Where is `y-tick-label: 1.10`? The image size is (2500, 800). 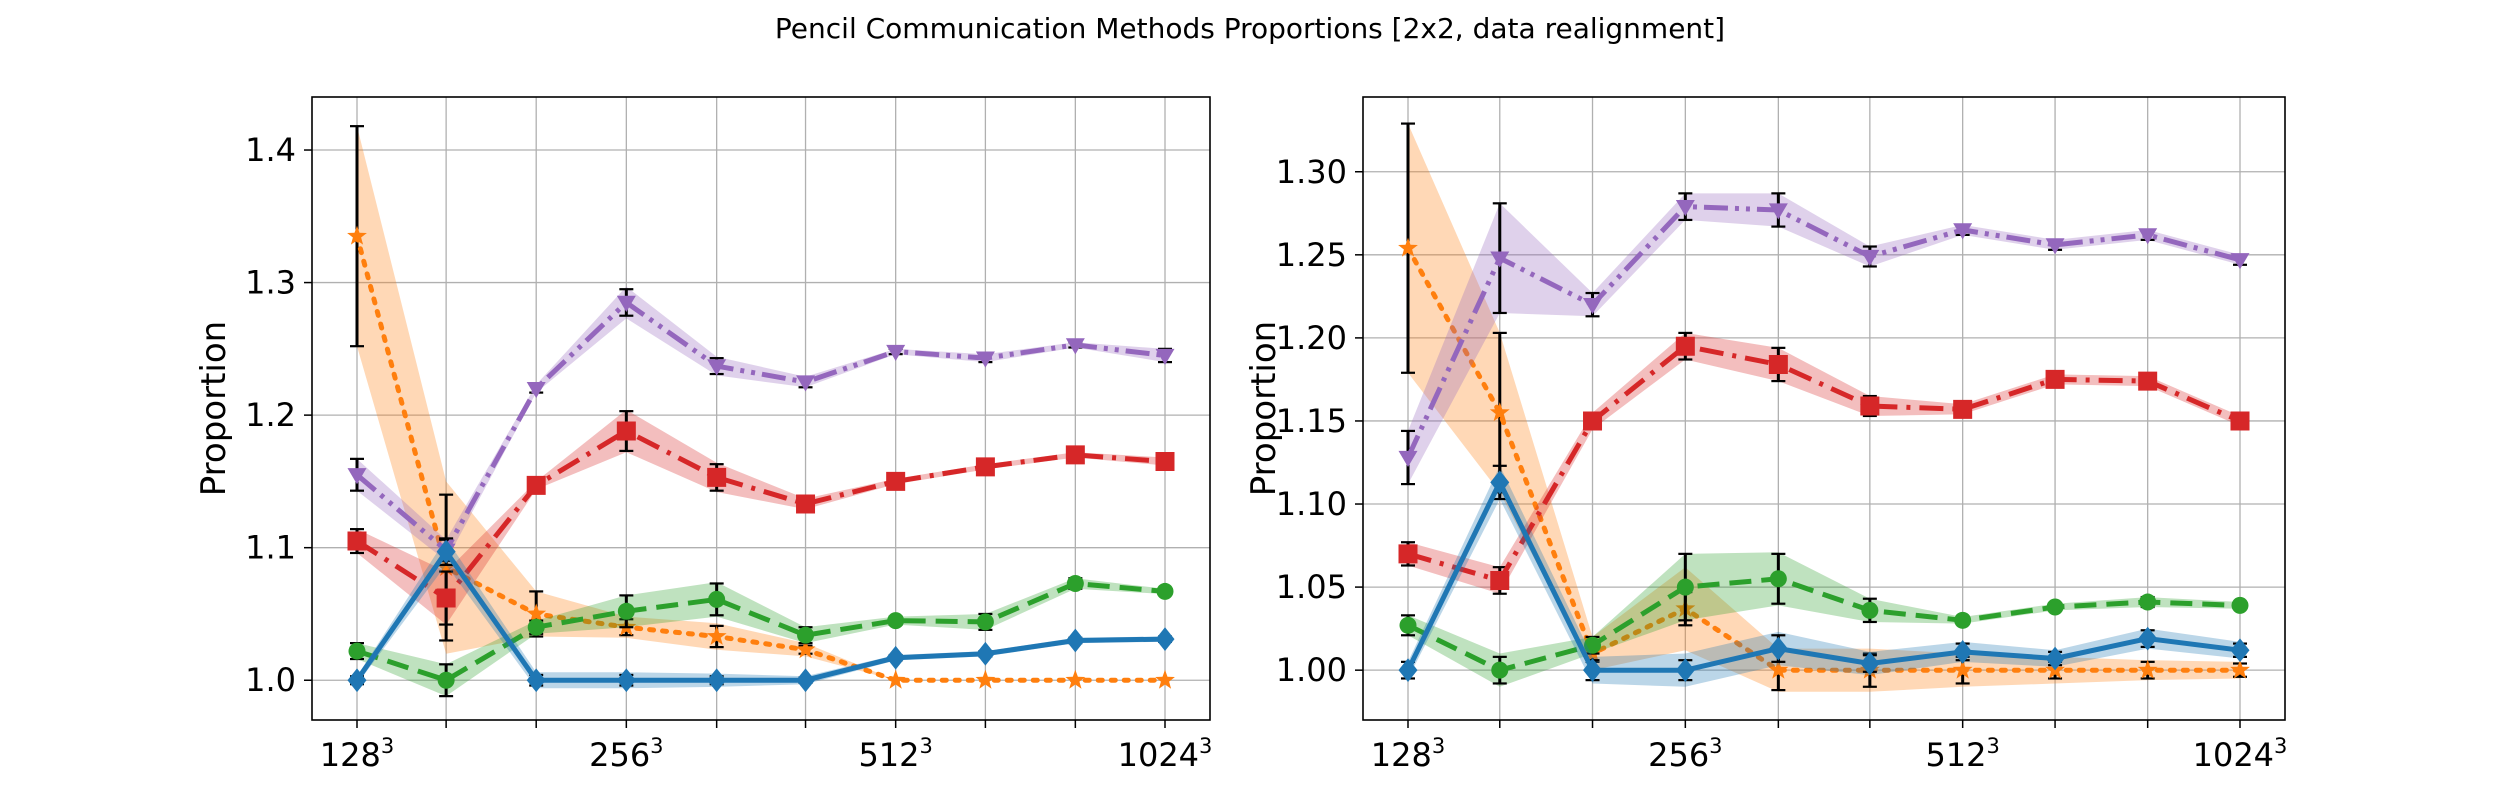 y-tick-label: 1.10 is located at coordinates (1311, 504).